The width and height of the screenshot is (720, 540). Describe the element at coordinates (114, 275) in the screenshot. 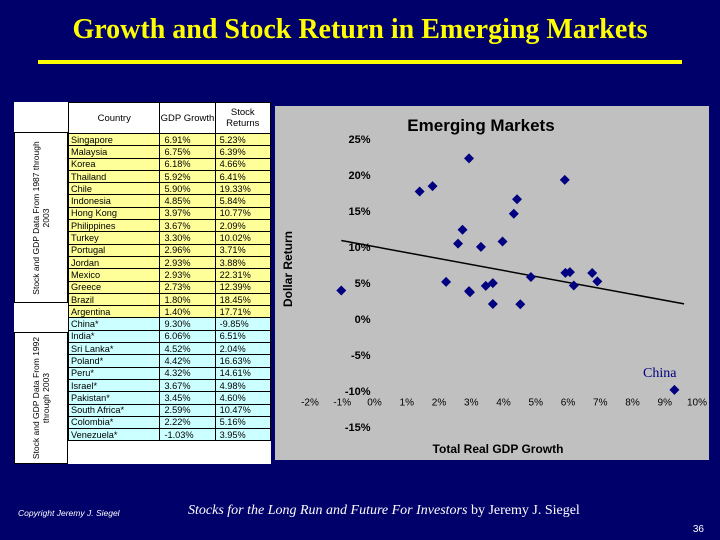

I see `country-cell: Mexico` at that location.